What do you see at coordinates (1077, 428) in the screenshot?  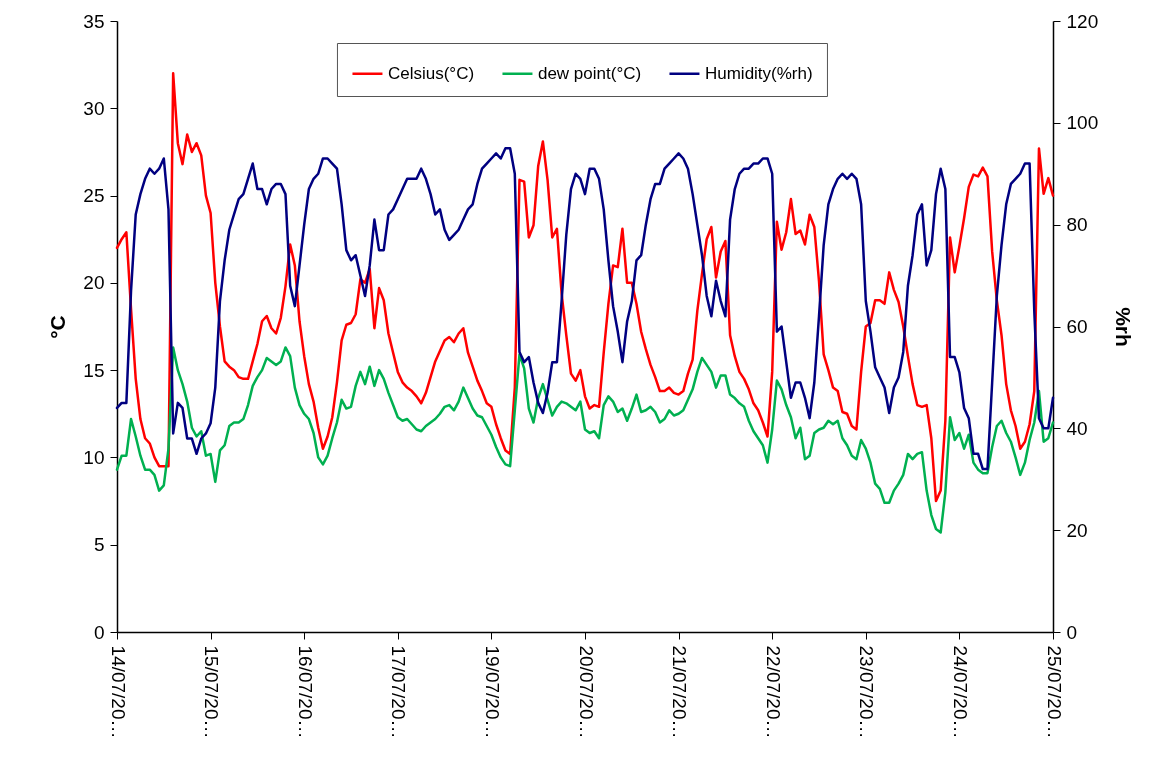 I see `y2-tick-label: 40` at bounding box center [1077, 428].